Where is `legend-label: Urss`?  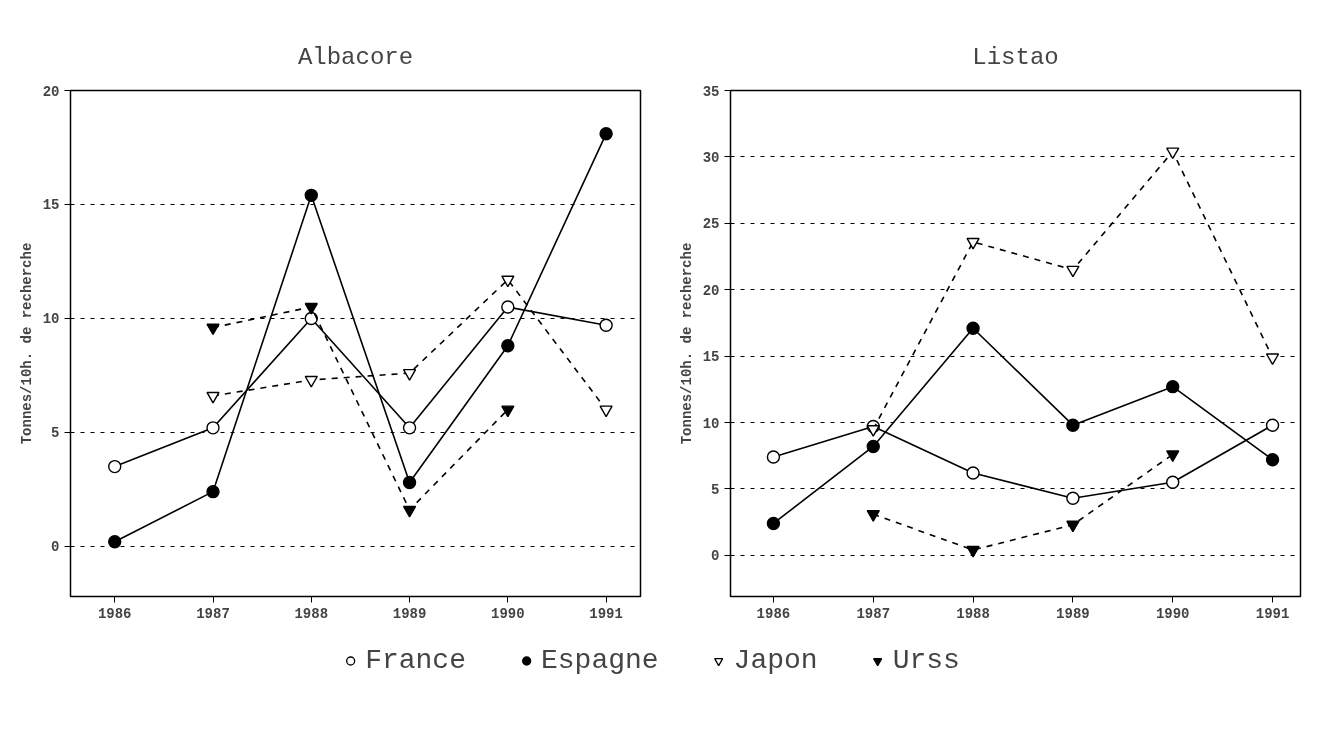 legend-label: Urss is located at coordinates (926, 660).